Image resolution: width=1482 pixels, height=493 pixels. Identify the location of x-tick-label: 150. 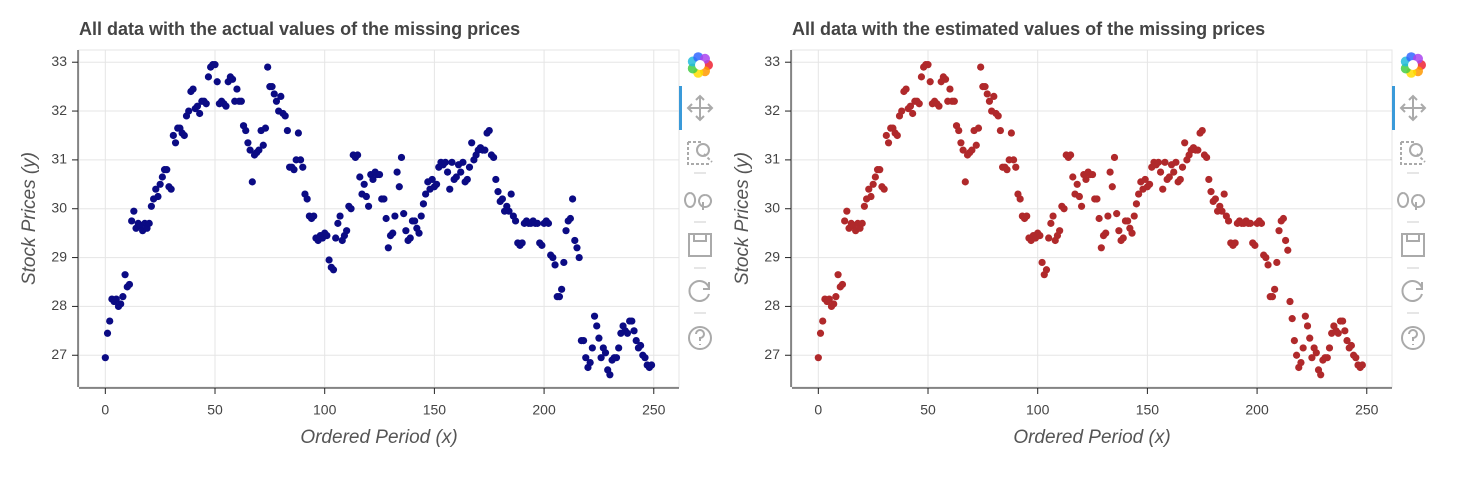
(435, 410).